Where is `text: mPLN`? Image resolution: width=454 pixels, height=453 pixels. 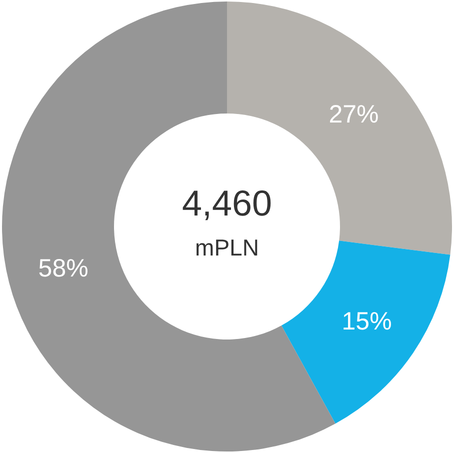
text: mPLN is located at coordinates (227, 247).